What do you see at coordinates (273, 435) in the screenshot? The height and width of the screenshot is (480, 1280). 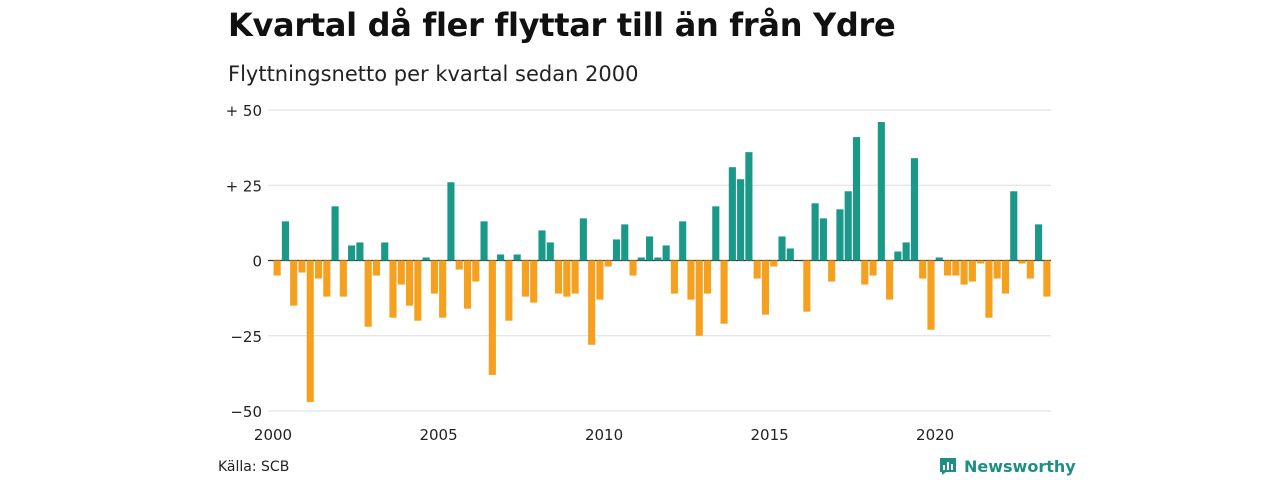 I see `x-tick-label: 2000` at bounding box center [273, 435].